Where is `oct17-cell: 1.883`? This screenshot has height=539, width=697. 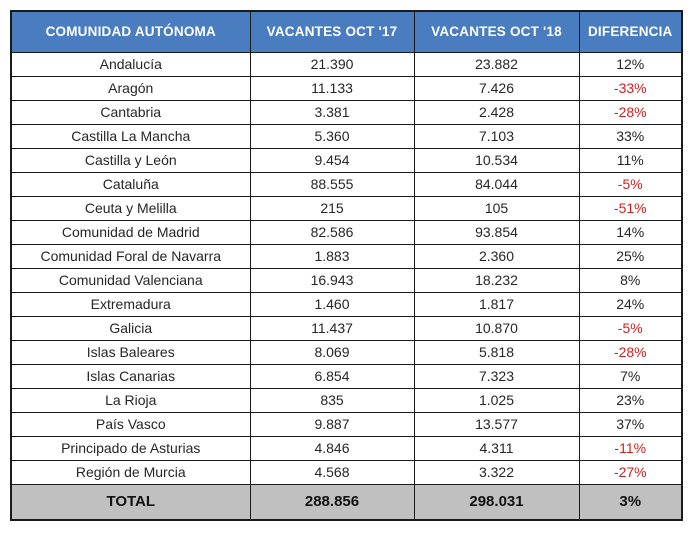
oct17-cell: 1.883 is located at coordinates (332, 256).